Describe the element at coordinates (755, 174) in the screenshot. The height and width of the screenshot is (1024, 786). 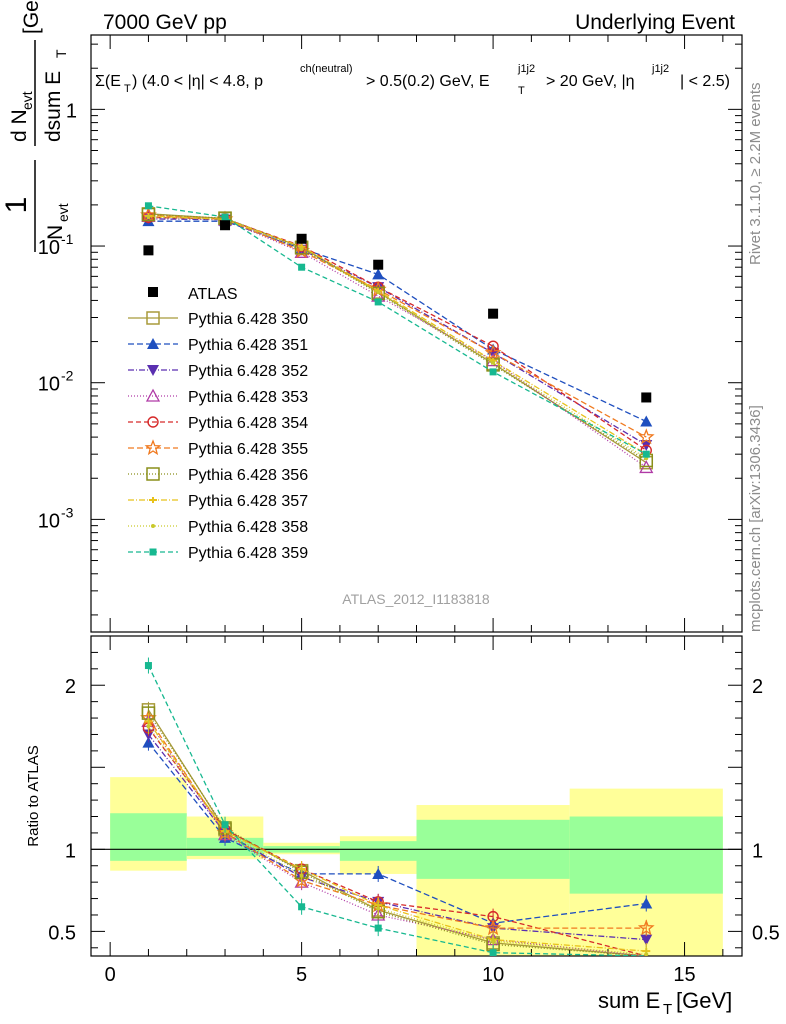
I see `rivet-label: Rivet 3.1.10, ≥ 2.2M events` at that location.